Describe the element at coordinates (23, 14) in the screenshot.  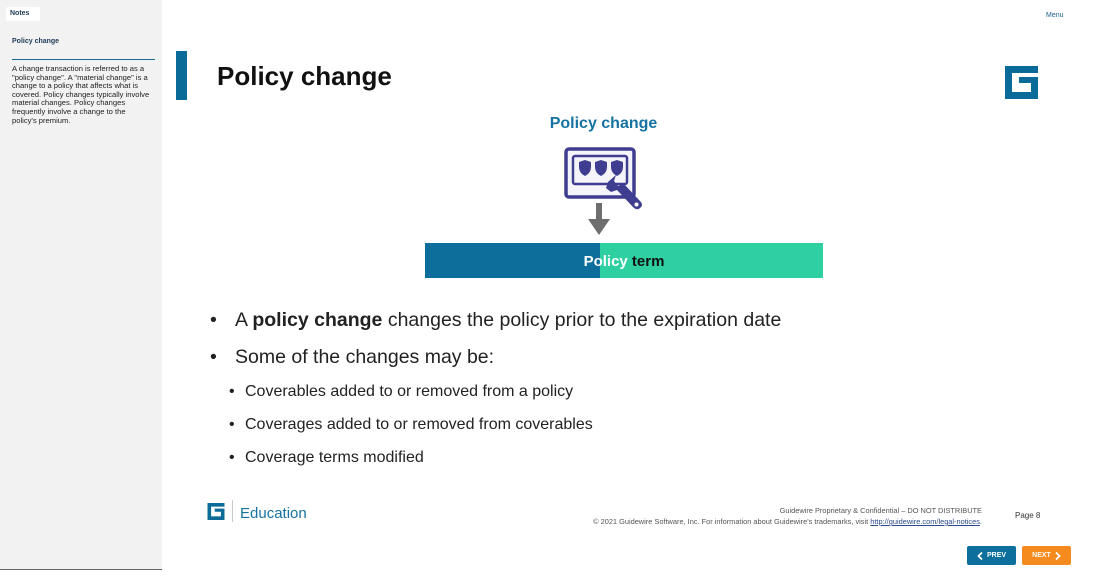
I see `notes-tab: Notes` at that location.